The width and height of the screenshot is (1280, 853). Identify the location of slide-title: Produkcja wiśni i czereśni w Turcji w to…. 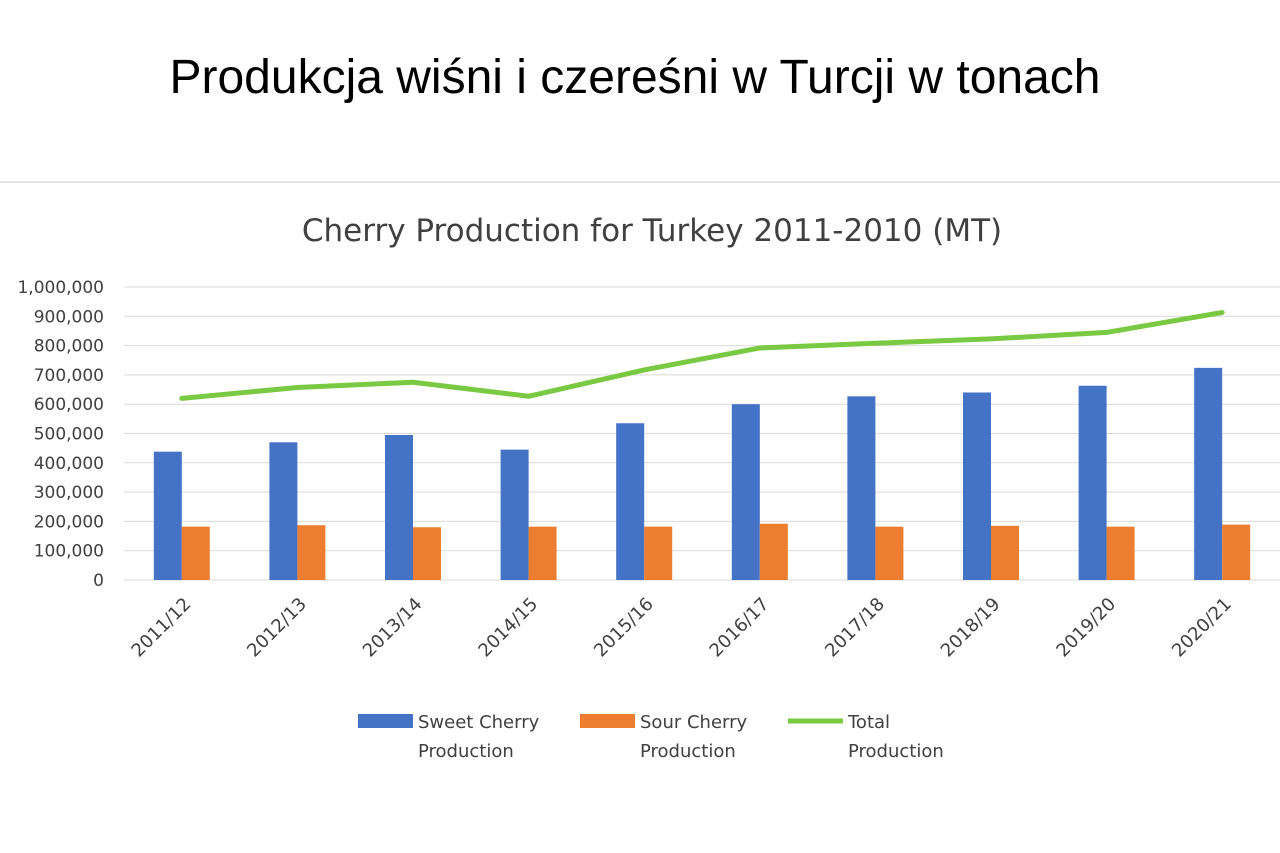
(635, 77).